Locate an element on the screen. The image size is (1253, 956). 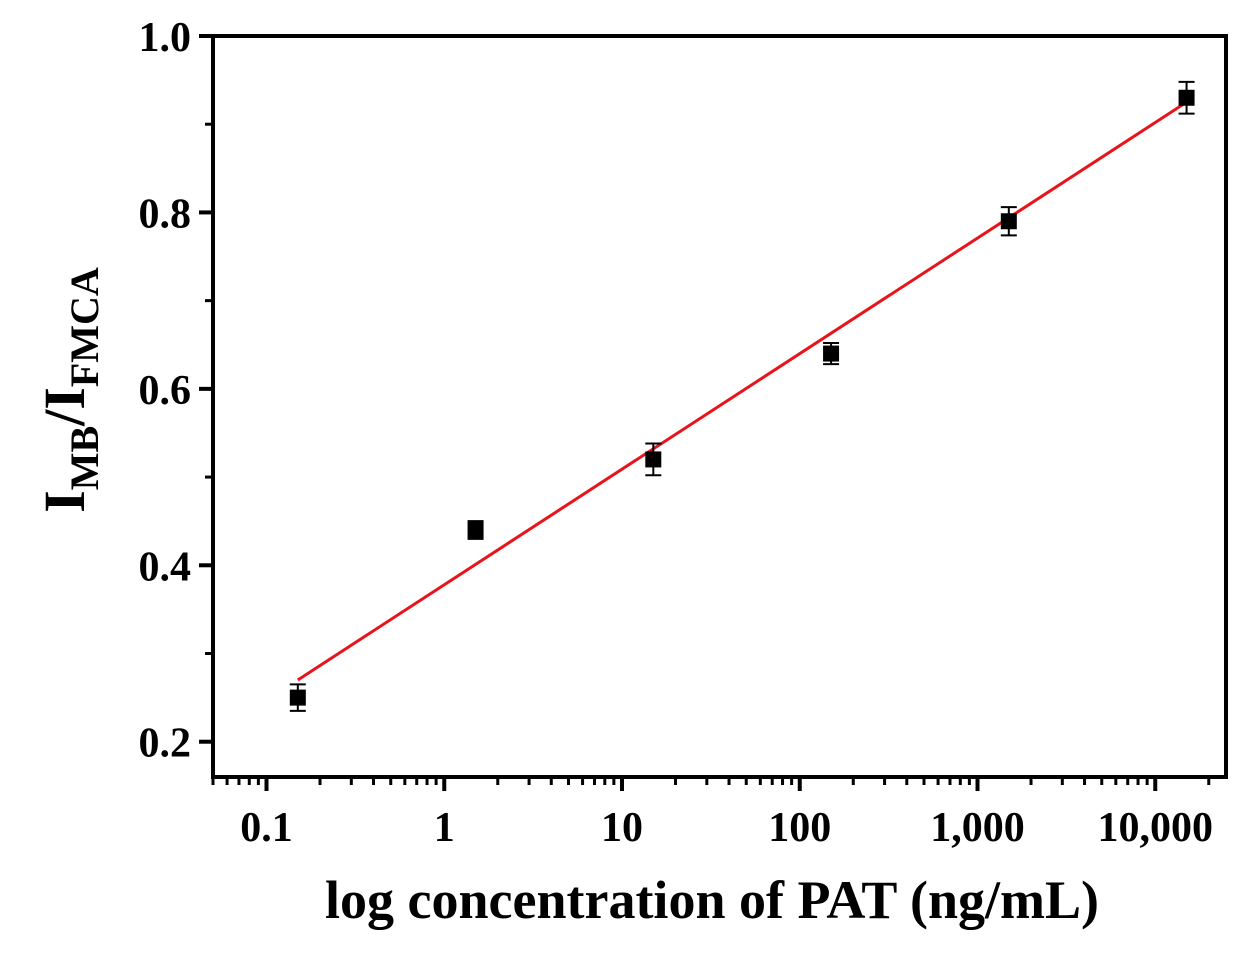
y-axis-title-sub2: FMCA is located at coordinates (84, 327).